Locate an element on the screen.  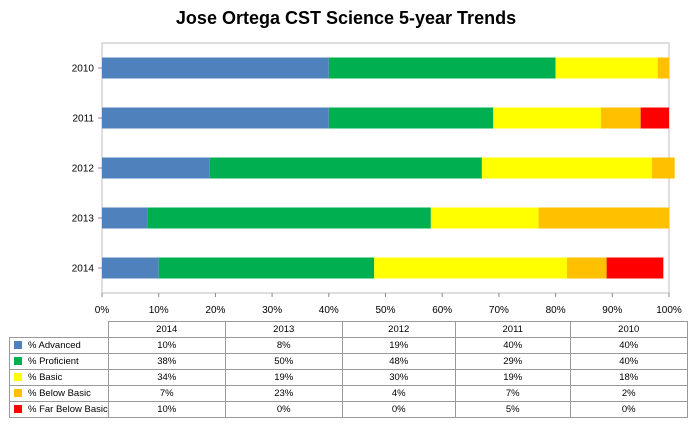
table-cell: 18% is located at coordinates (628, 377).